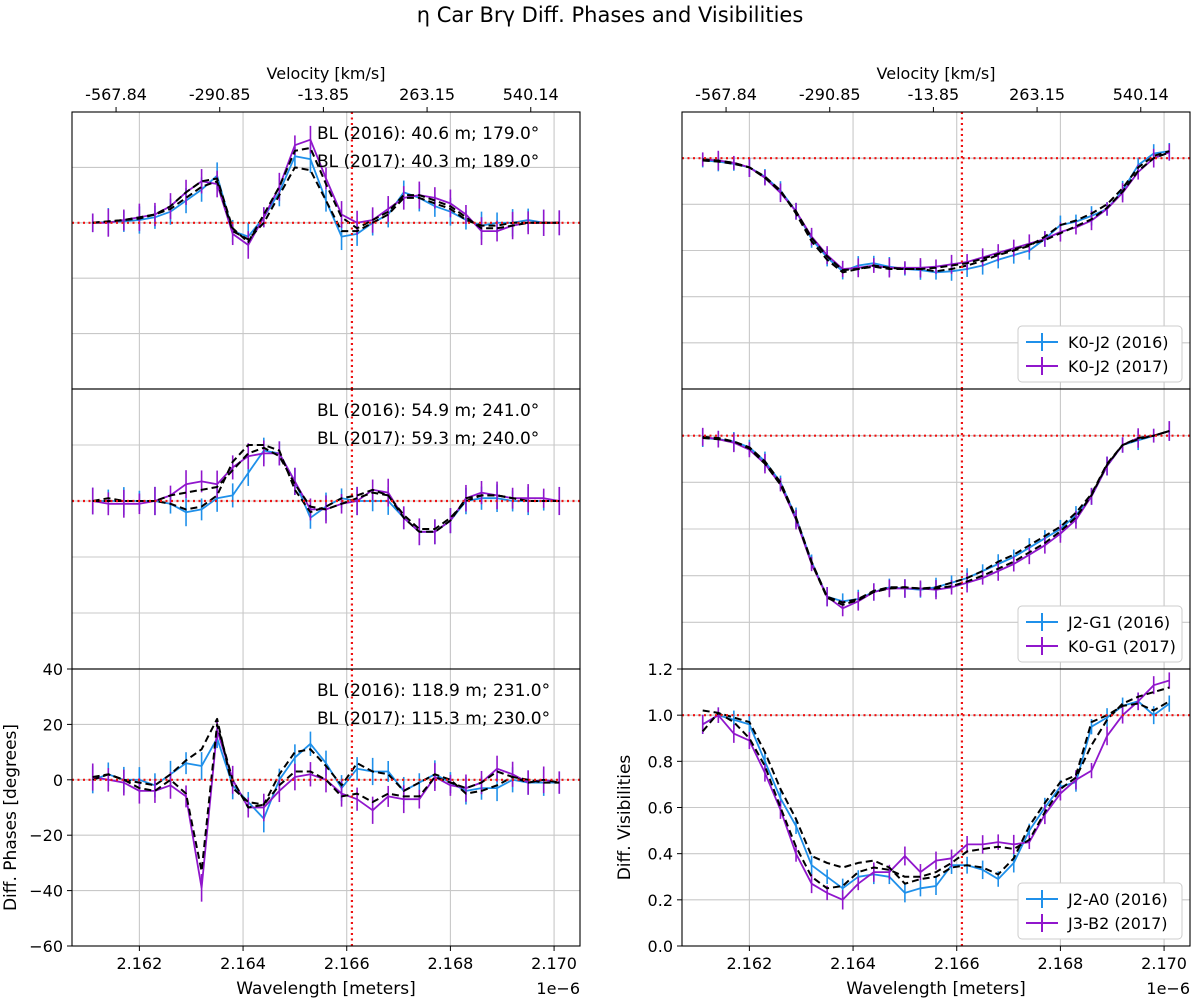 This screenshot has width=1200, height=1002. Describe the element at coordinates (46, 946) in the screenshot. I see `y-tick-label: −60` at that location.